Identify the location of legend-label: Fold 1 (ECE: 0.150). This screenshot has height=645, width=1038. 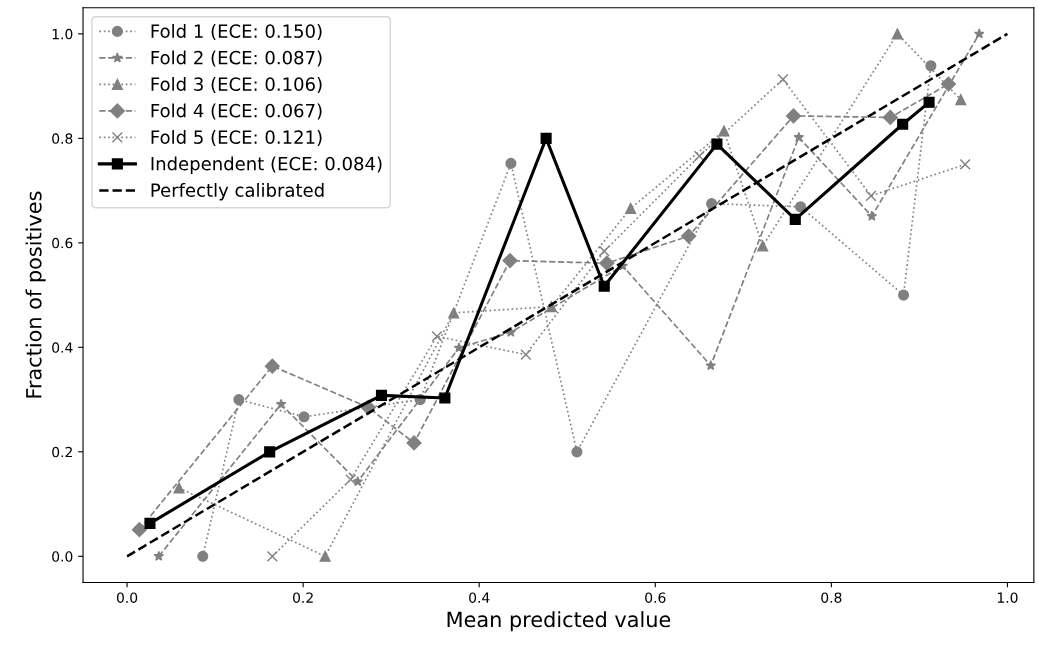
(236, 32).